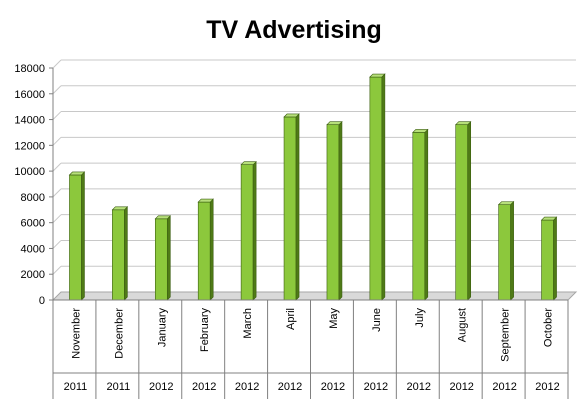  Describe the element at coordinates (549, 327) in the screenshot. I see `x-tick-label: October` at that location.